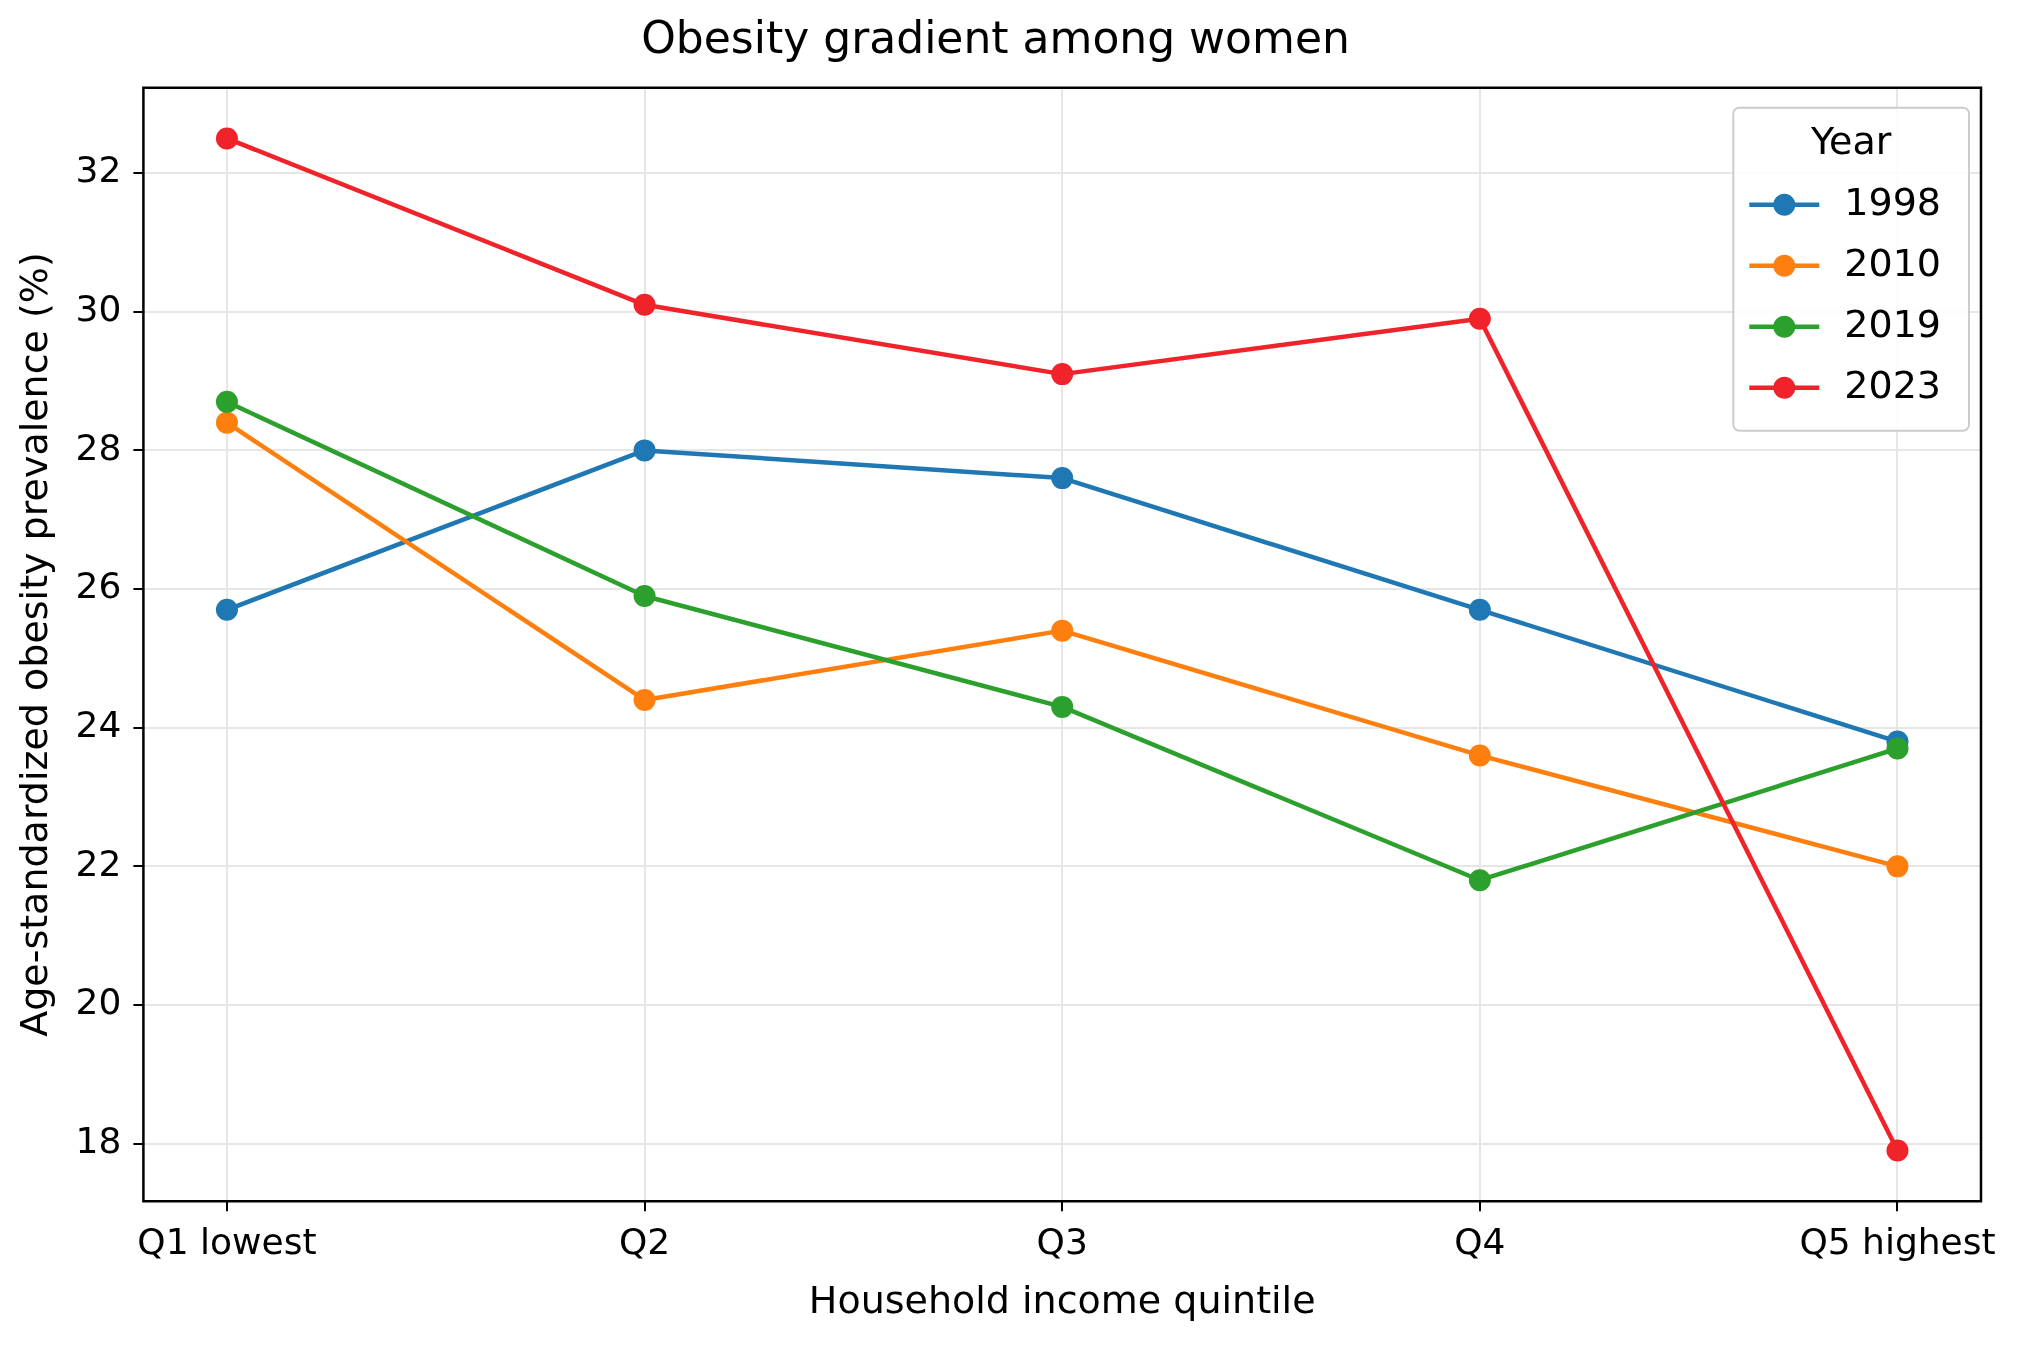  I want to click on x-tick-label: Q2, so click(644, 1242).